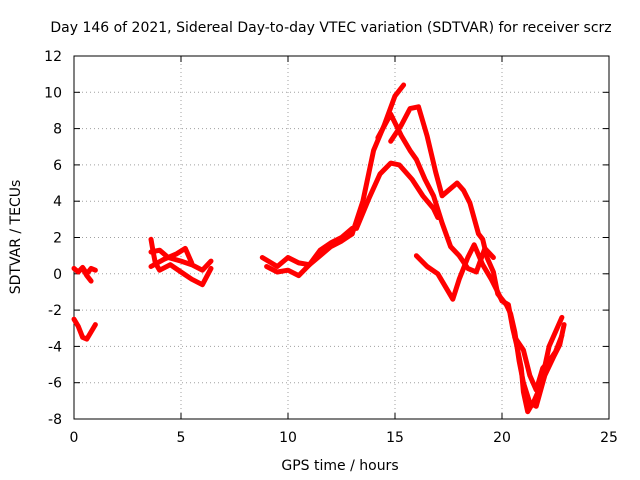 Image resolution: width=640 pixels, height=480 pixels. What do you see at coordinates (57, 239) in the screenshot?
I see `y-tick-label: 2` at bounding box center [57, 239].